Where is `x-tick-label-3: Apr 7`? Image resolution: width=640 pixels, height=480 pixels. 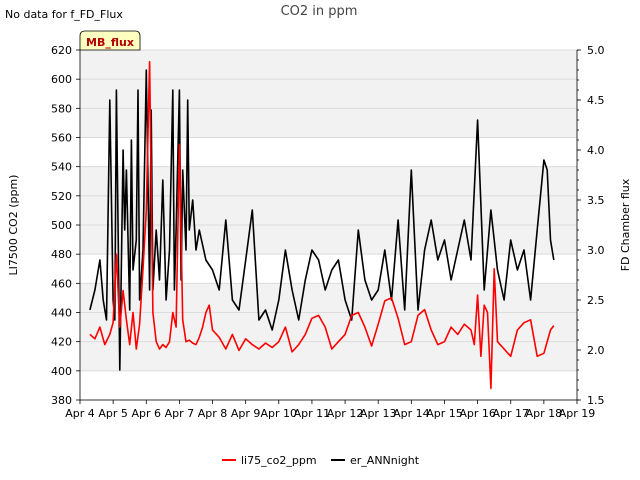
x-tick-label-3: Apr 7 is located at coordinates (180, 413).